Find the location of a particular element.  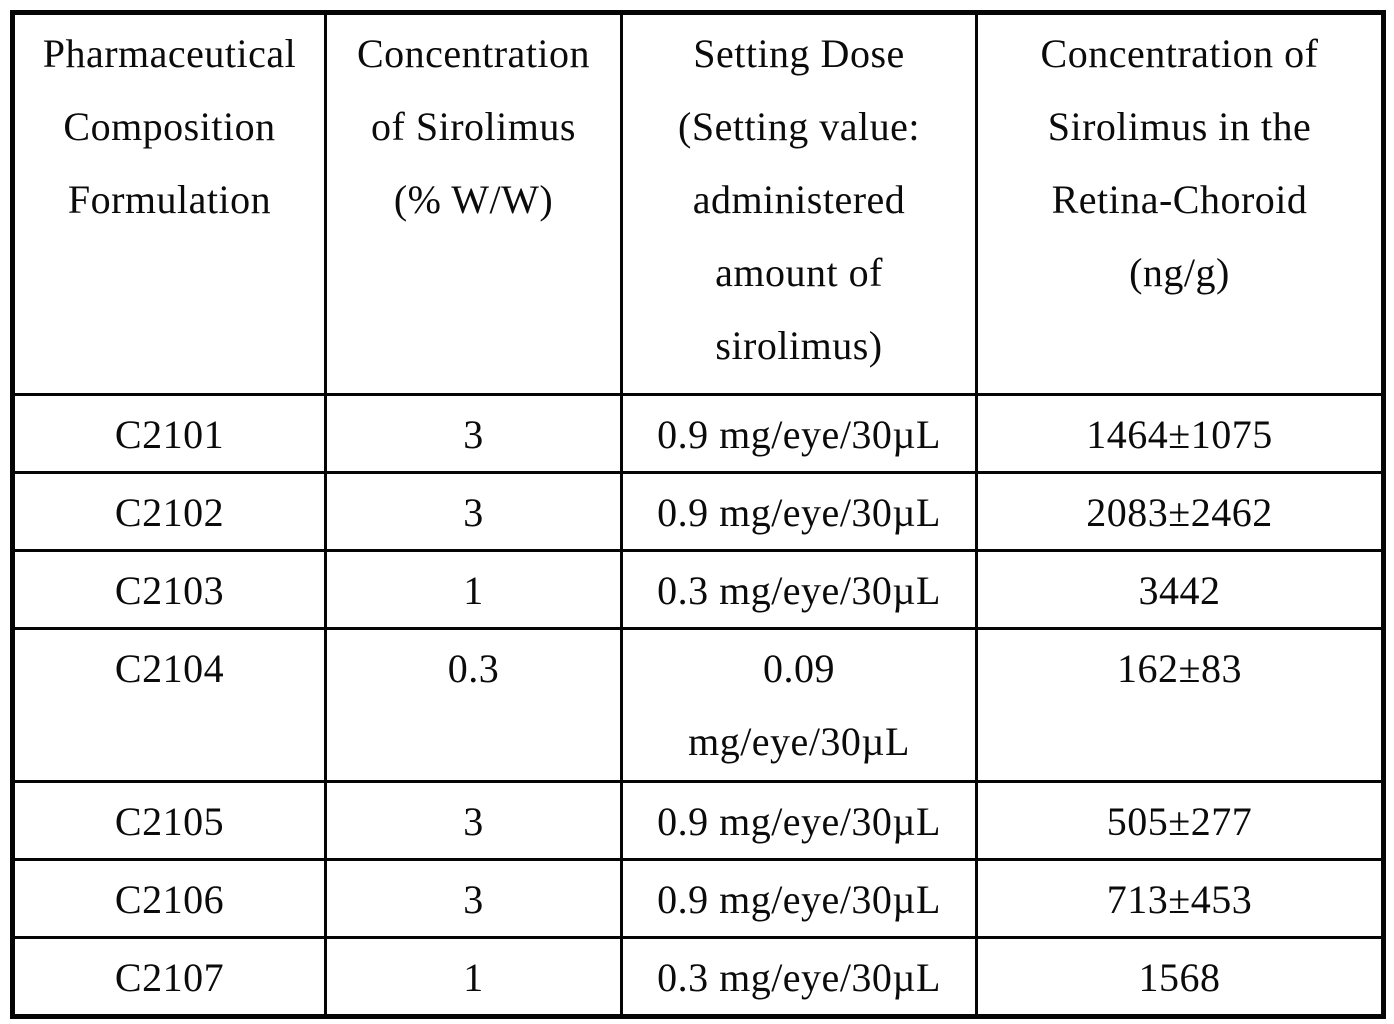

cell-formulation: C2102 is located at coordinates (169, 511).